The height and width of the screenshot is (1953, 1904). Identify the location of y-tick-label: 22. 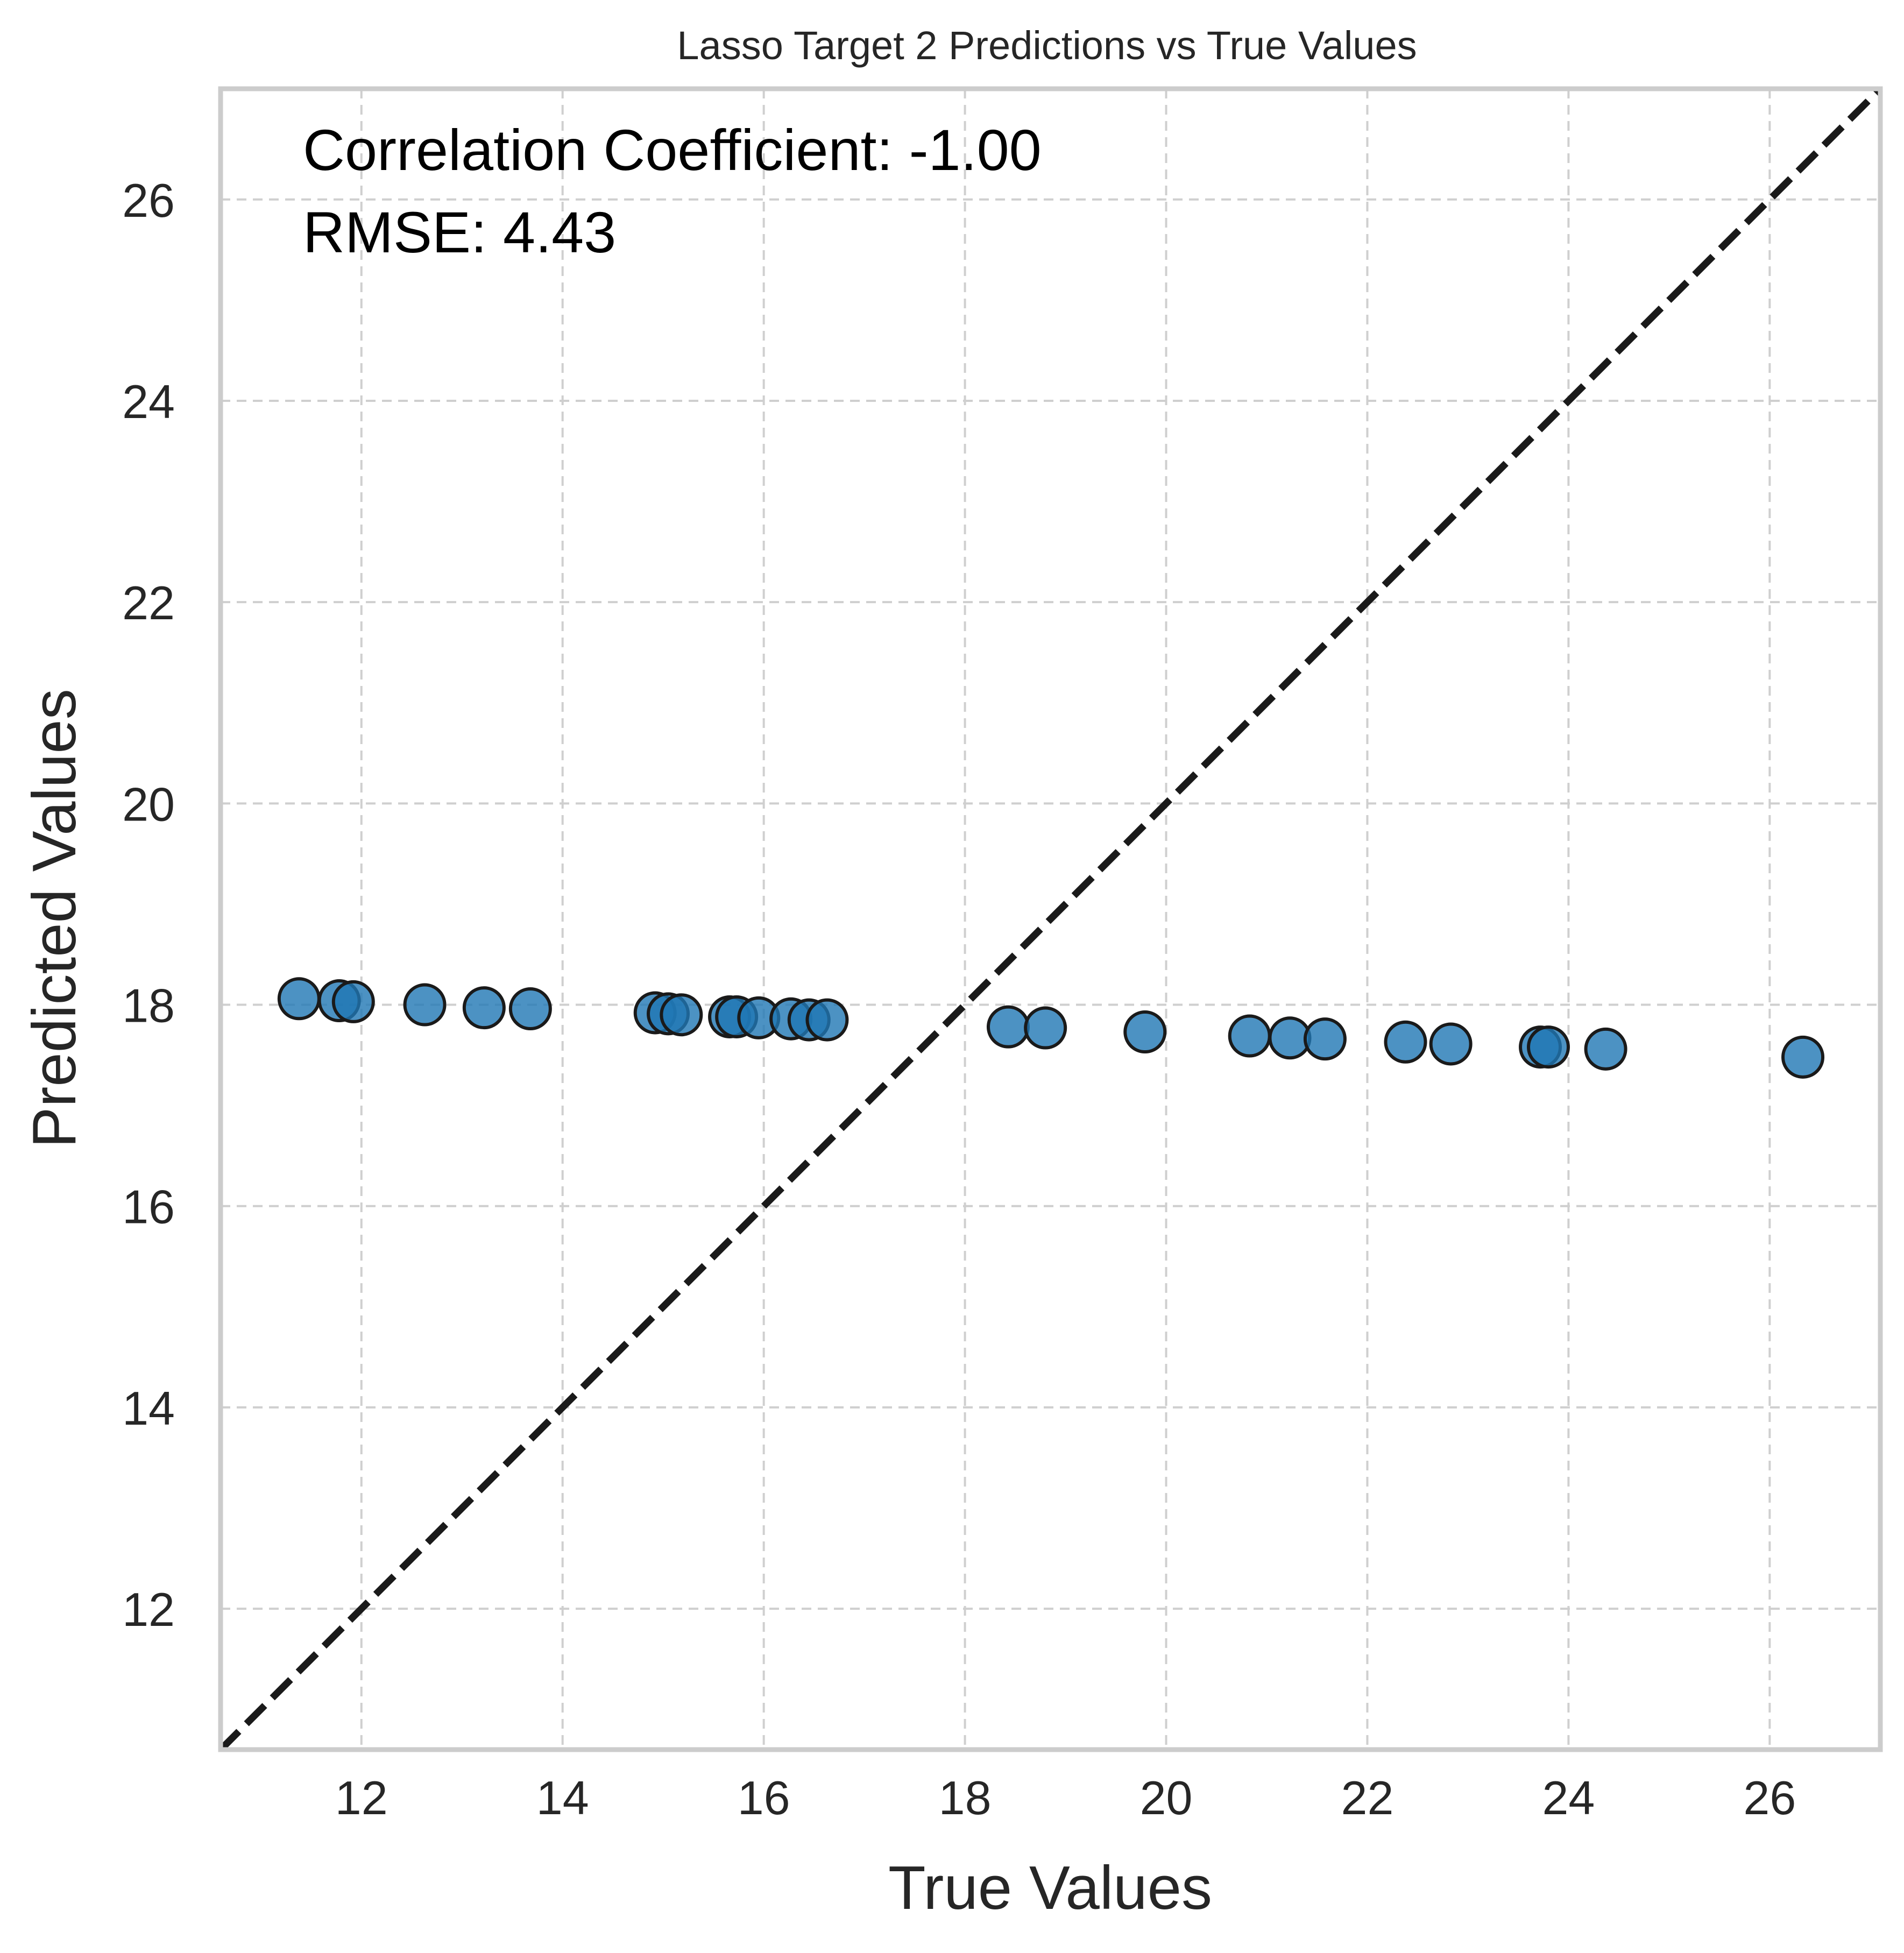
(148, 602).